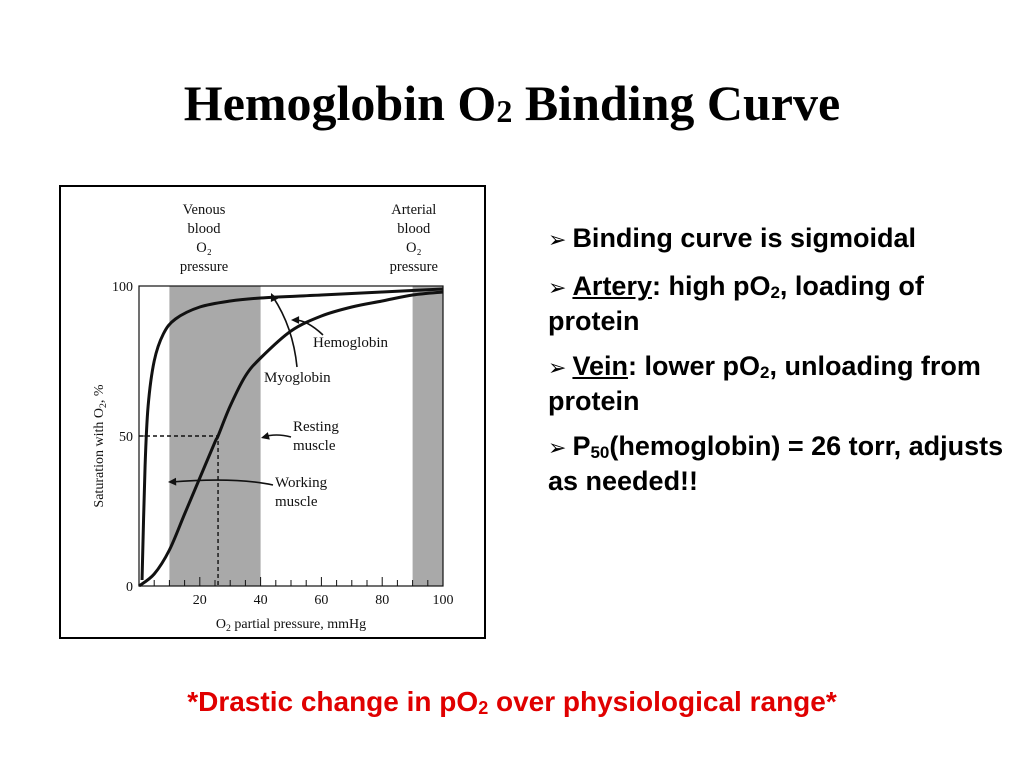 This screenshot has width=1024, height=768. What do you see at coordinates (222, 482) in the screenshot?
I see `working-arrow` at bounding box center [222, 482].